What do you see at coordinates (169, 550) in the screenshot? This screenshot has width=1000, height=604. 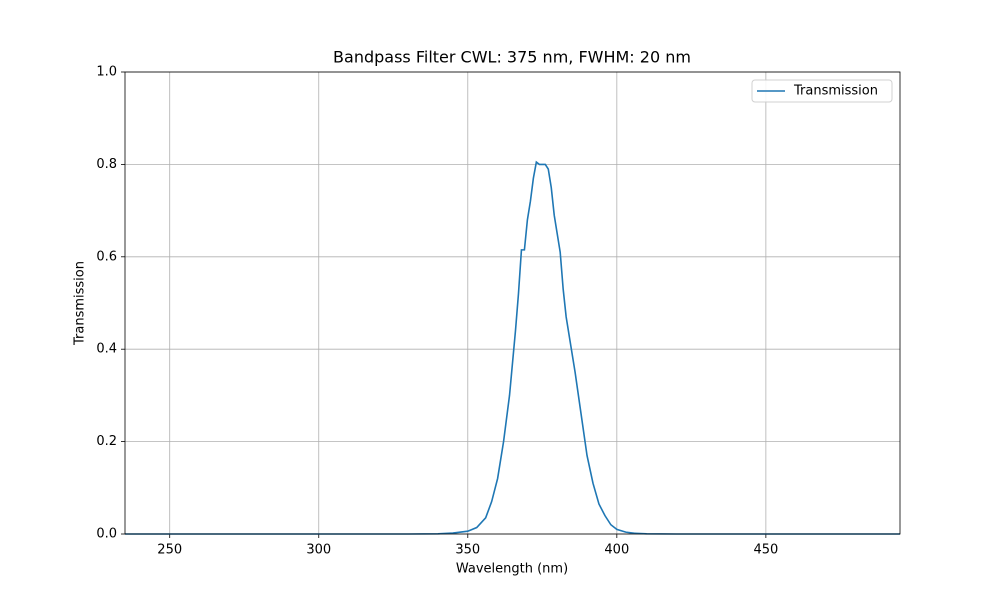 I see `x-tick-label: 250` at bounding box center [169, 550].